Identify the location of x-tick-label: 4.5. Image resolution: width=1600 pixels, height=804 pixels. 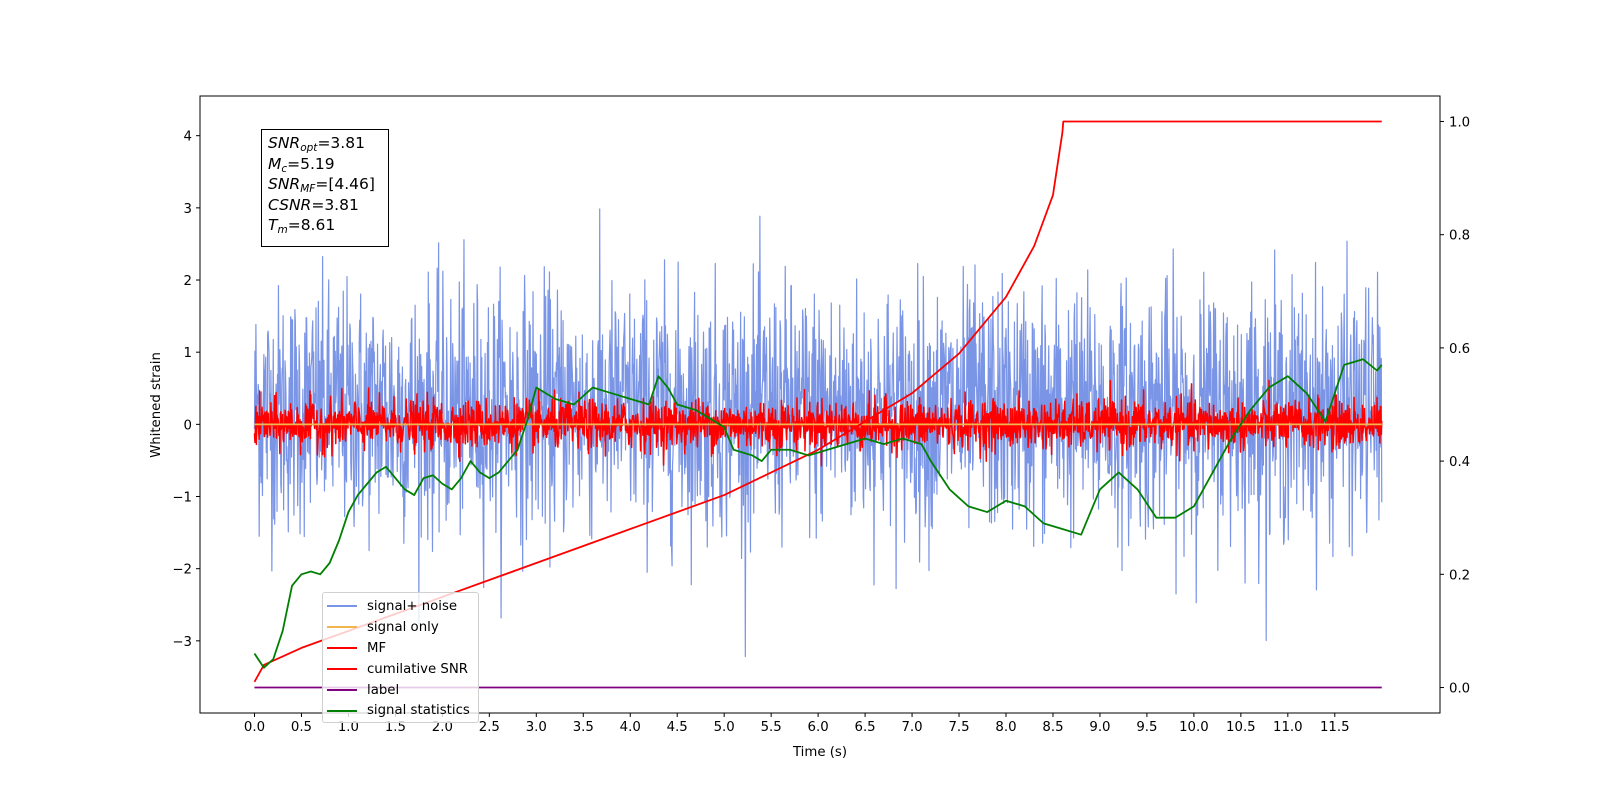
(677, 727).